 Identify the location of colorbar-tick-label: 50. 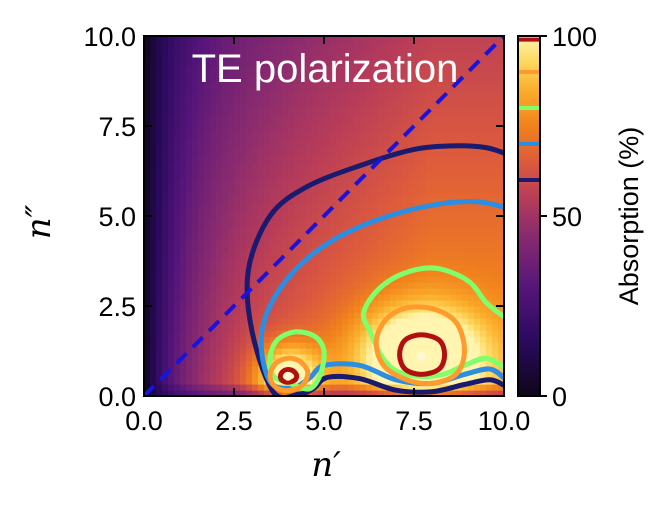
(567, 217).